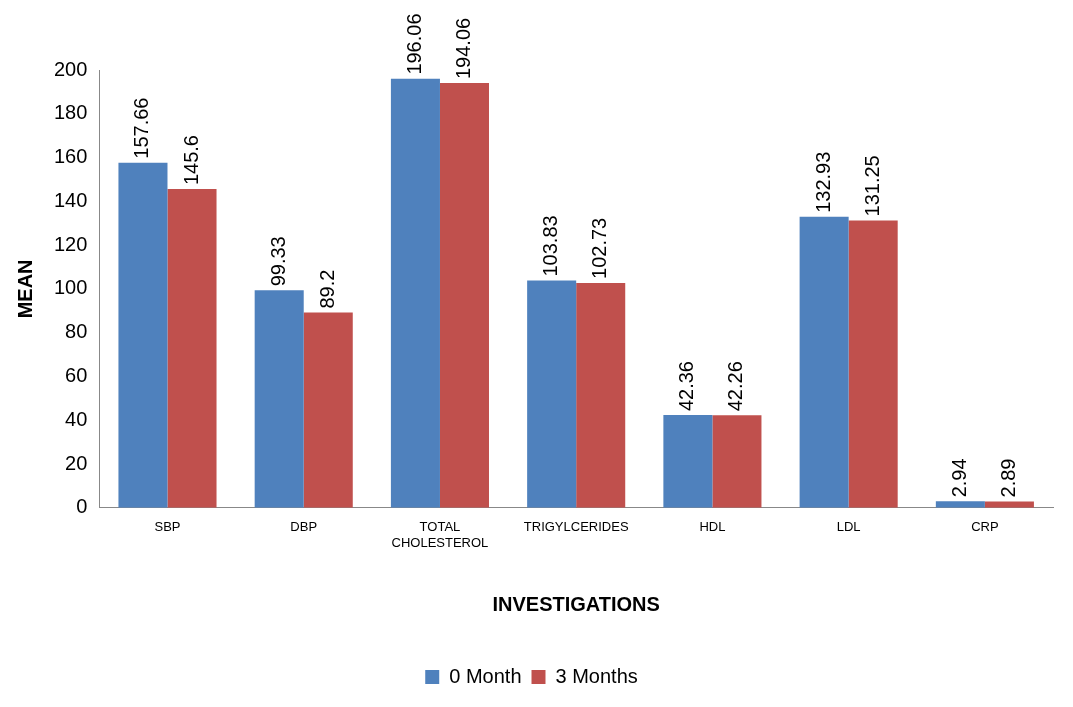  I want to click on y-tick-label: 120, so click(70, 243).